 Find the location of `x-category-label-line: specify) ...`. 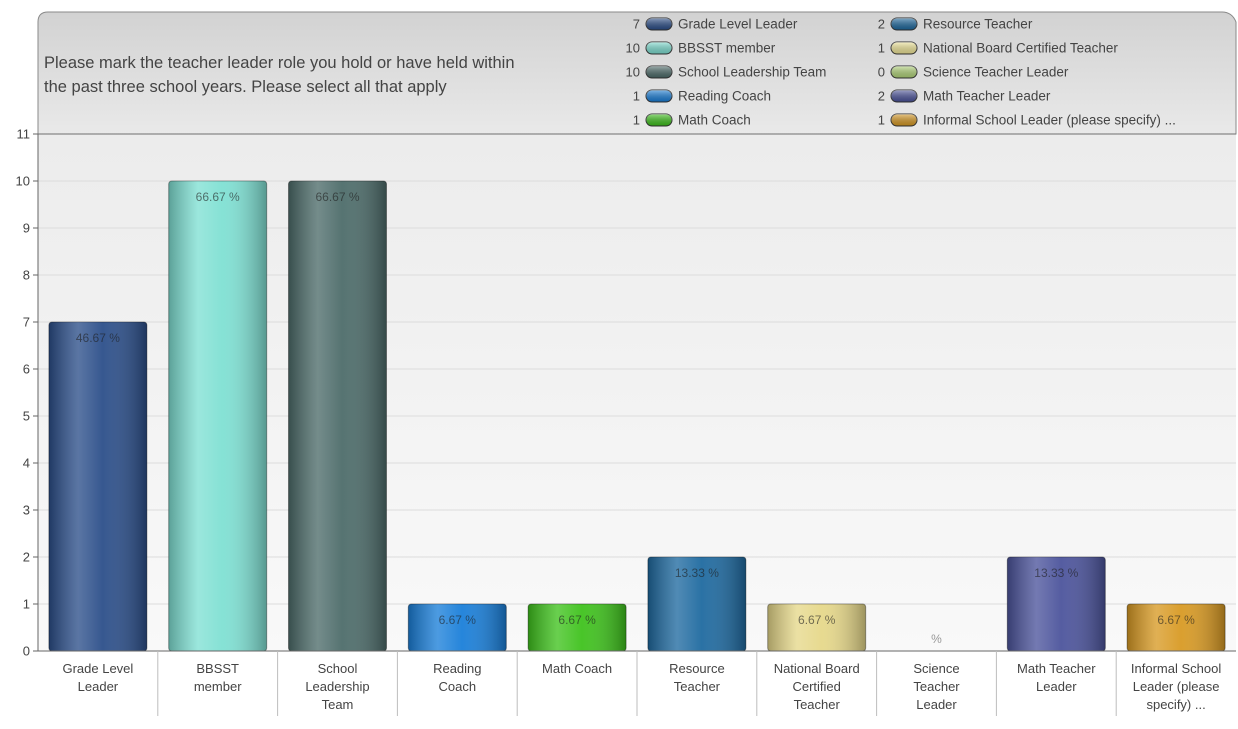

x-category-label-line: specify) ... is located at coordinates (1175, 704).